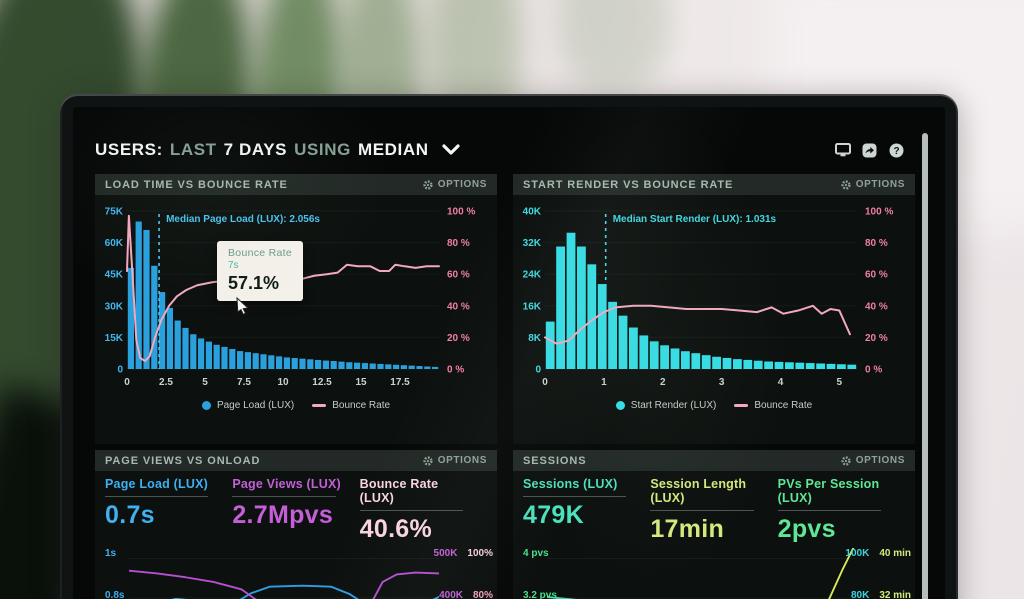  I want to click on sessions-mini-chart: 4 pvs 3.2 pvs 100K 40 min 80K 32 min, so click(714, 572).